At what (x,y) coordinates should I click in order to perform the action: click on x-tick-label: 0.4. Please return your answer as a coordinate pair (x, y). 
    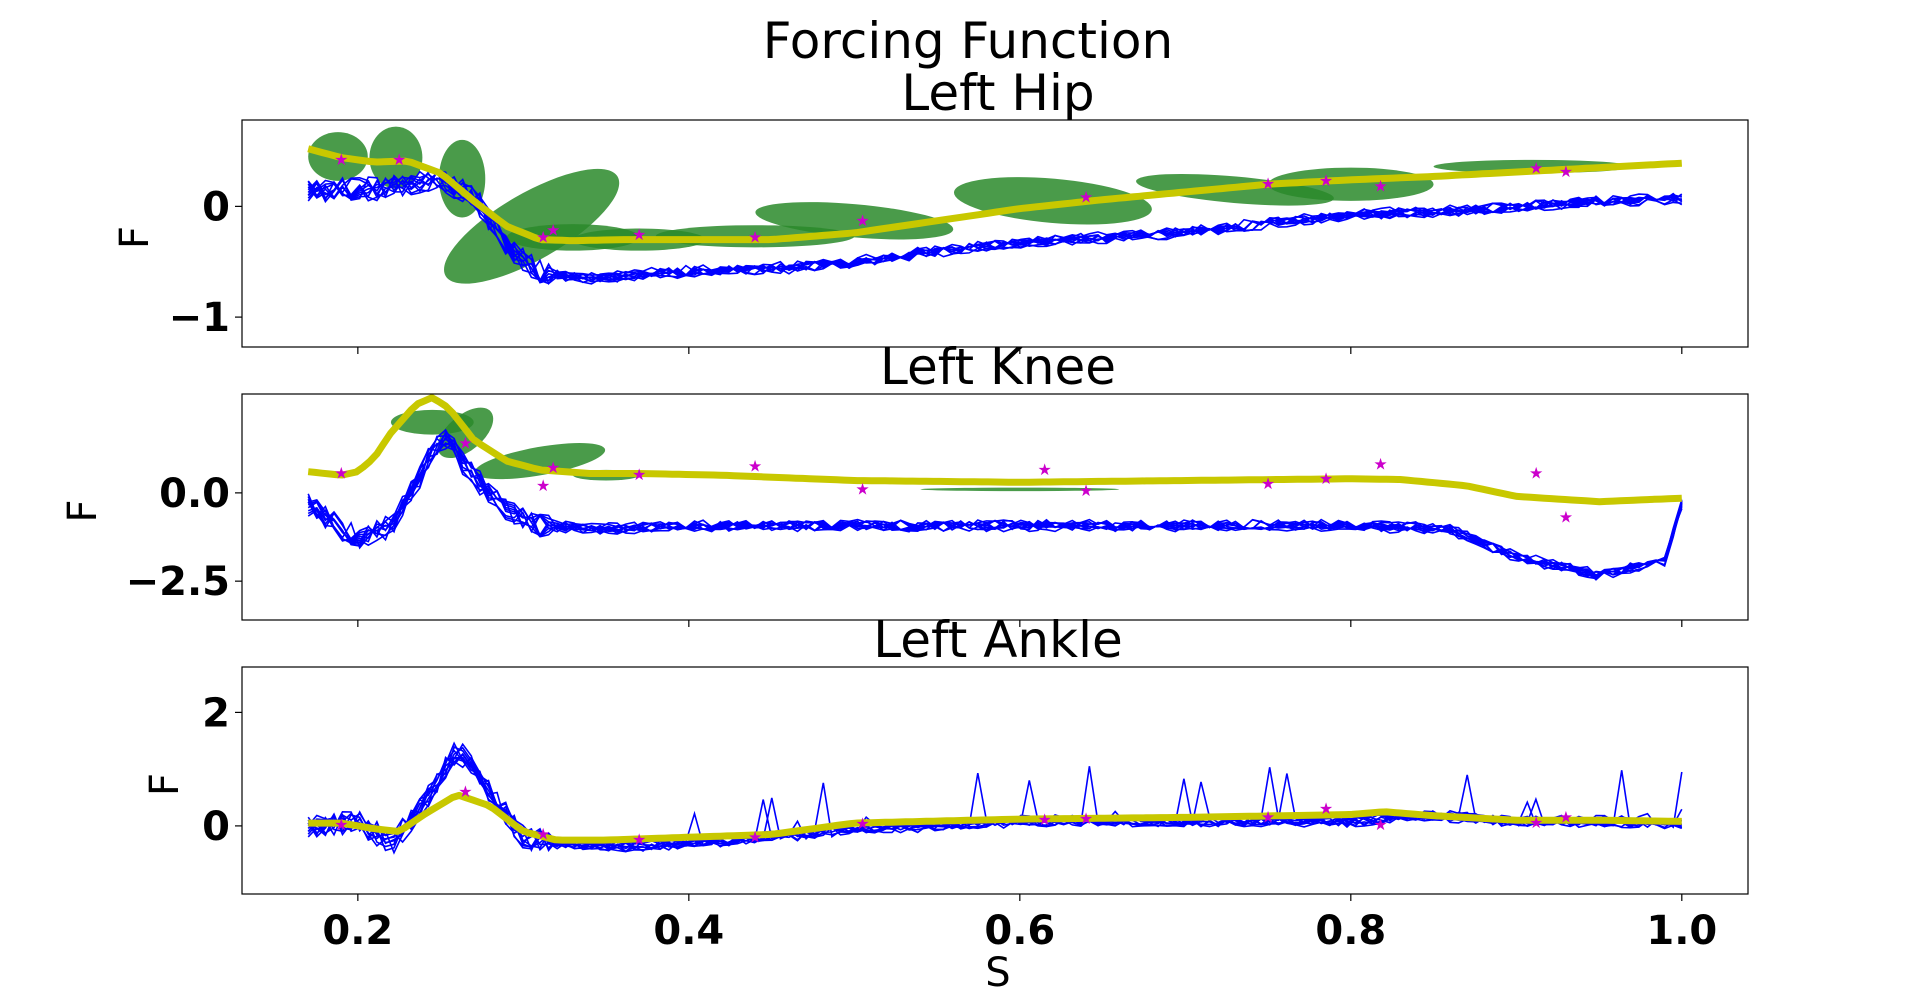
    Looking at the image, I should click on (688, 931).